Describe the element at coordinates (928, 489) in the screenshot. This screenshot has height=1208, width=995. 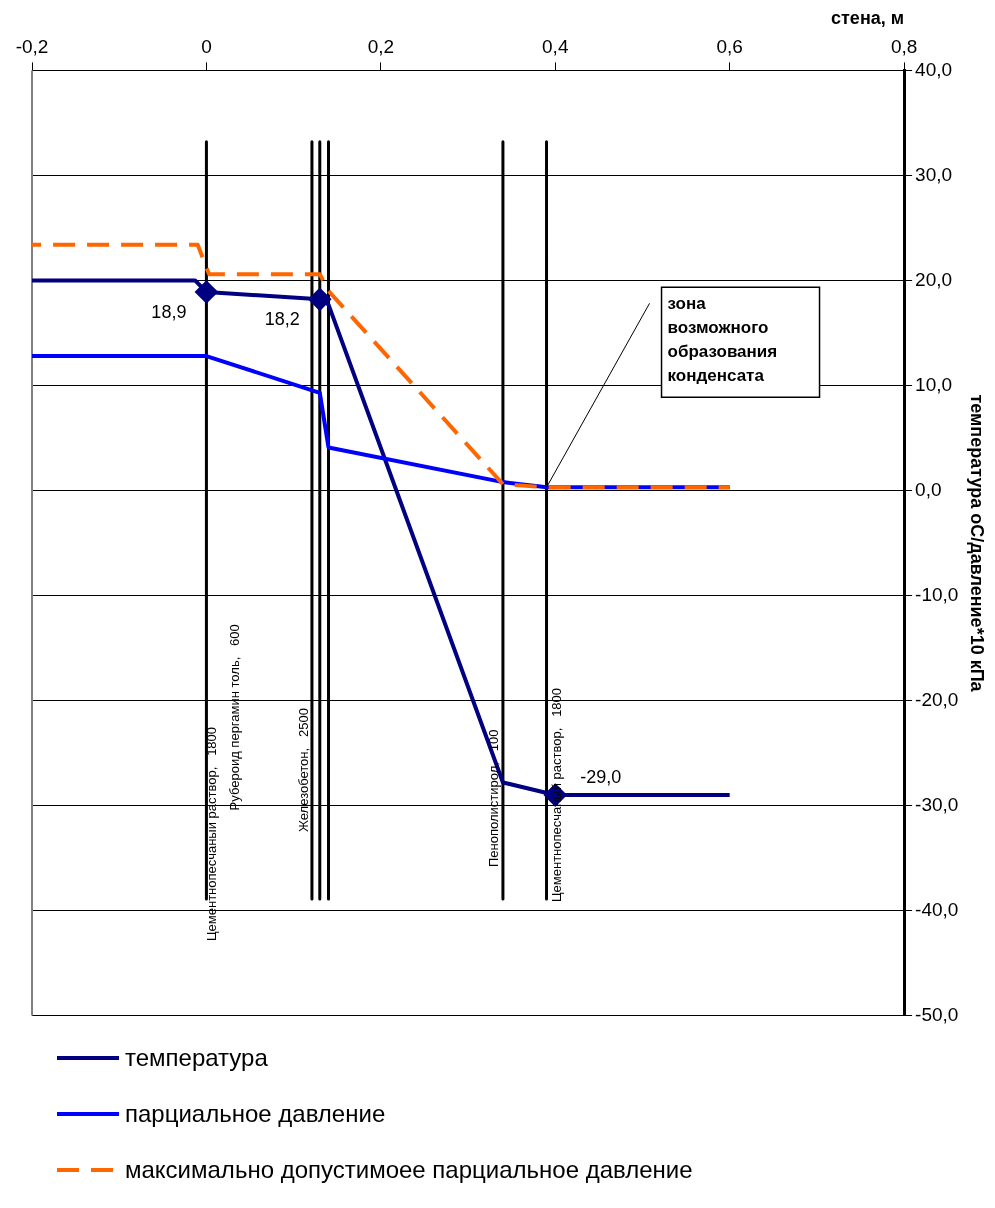
I see `y-tick-label: 0,0` at that location.